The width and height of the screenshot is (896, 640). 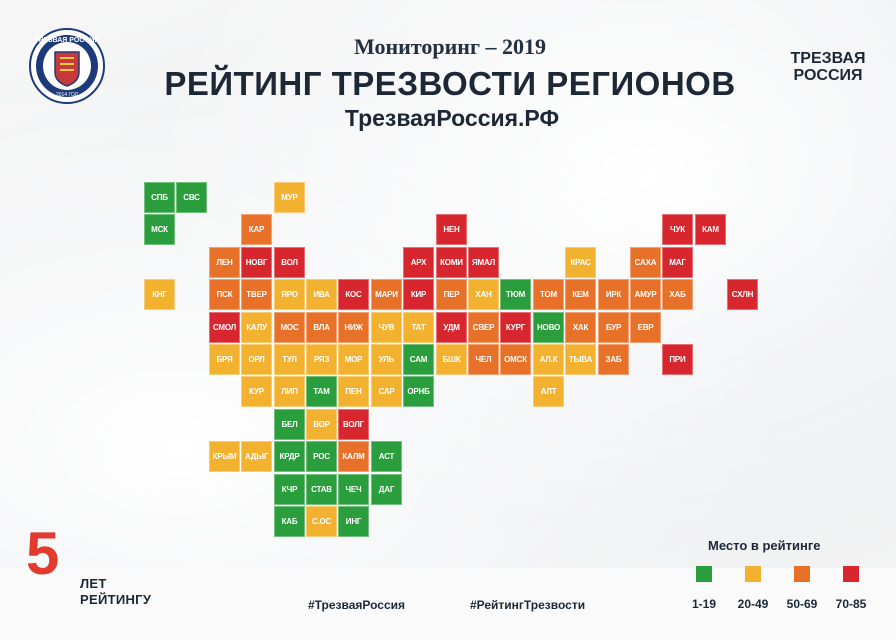 What do you see at coordinates (321, 294) in the screenshot?
I see `region-tile: ИВА` at bounding box center [321, 294].